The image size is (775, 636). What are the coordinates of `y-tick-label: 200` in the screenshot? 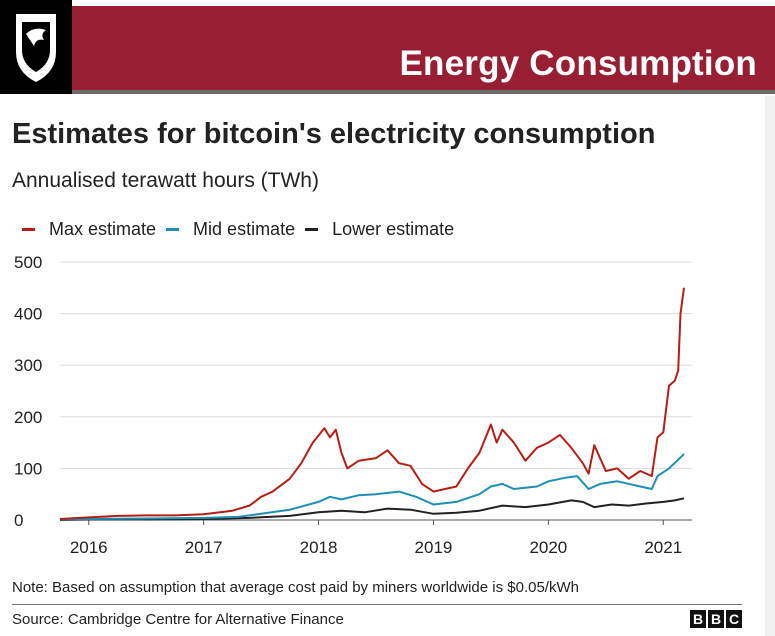 It's located at (28, 417).